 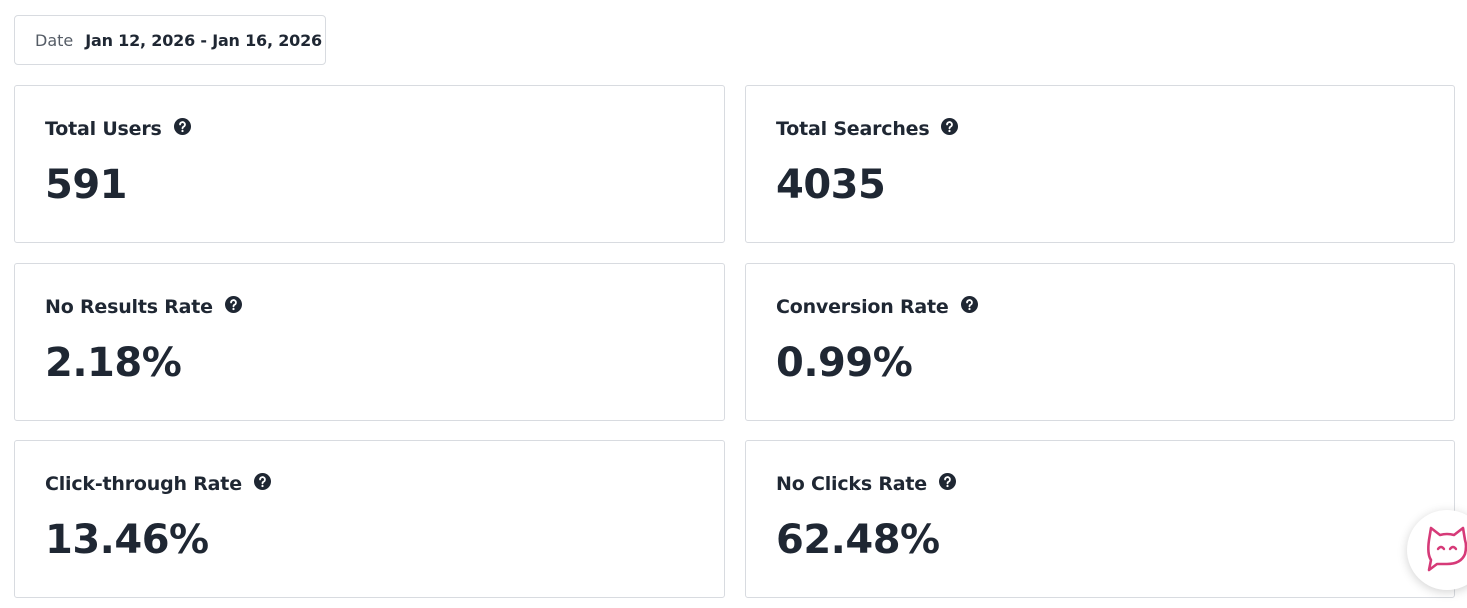 I want to click on date-range: Jan 12, 2026 - Jan 16, 2026, so click(x=203, y=40).